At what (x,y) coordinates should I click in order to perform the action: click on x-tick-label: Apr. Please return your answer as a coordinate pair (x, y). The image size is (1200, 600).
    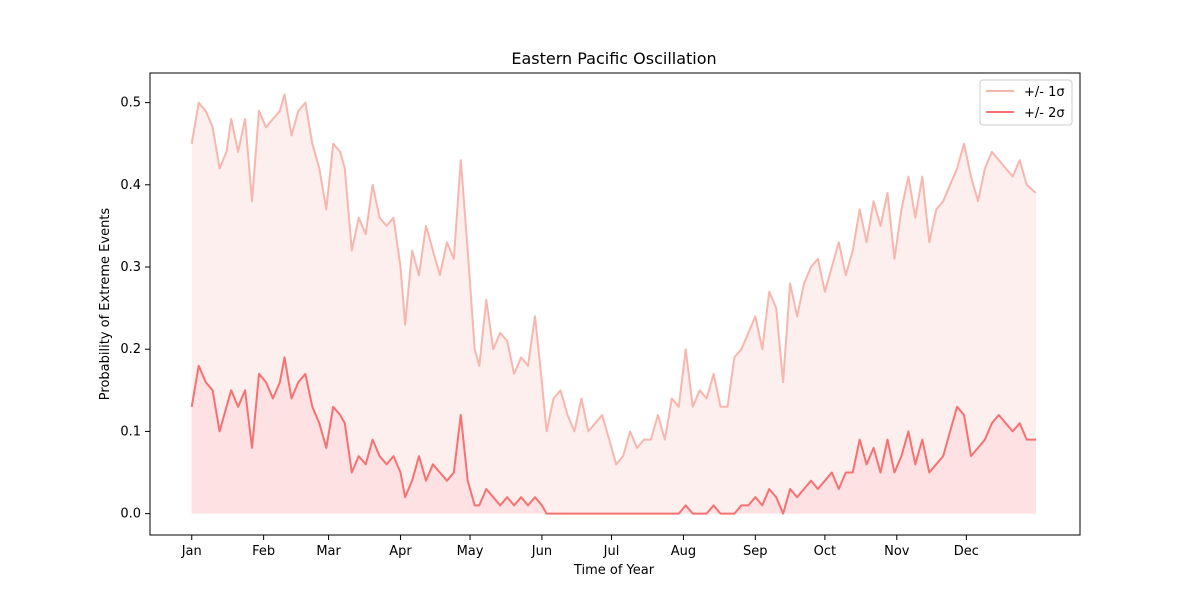
    Looking at the image, I should click on (400, 551).